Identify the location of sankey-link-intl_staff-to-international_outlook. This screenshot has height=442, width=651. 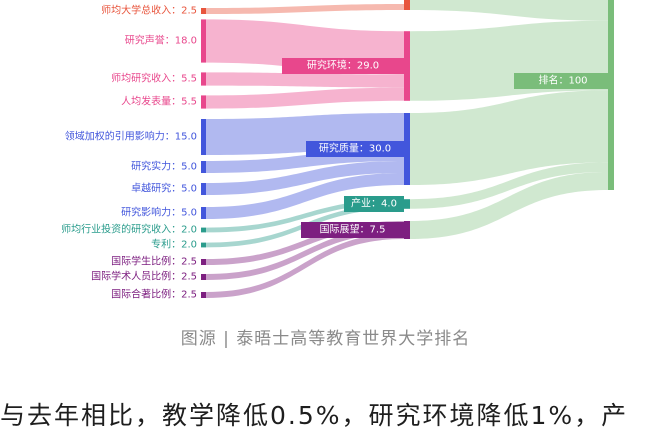
(305, 253).